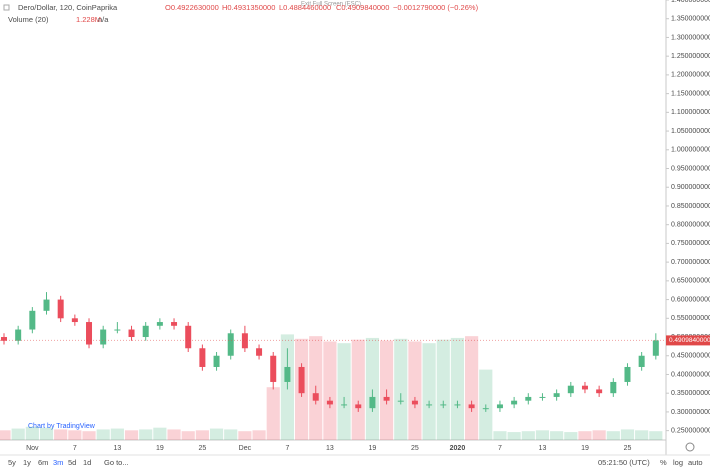 The width and height of the screenshot is (710, 473). What do you see at coordinates (6, 7) in the screenshot?
I see `icon` at bounding box center [6, 7].